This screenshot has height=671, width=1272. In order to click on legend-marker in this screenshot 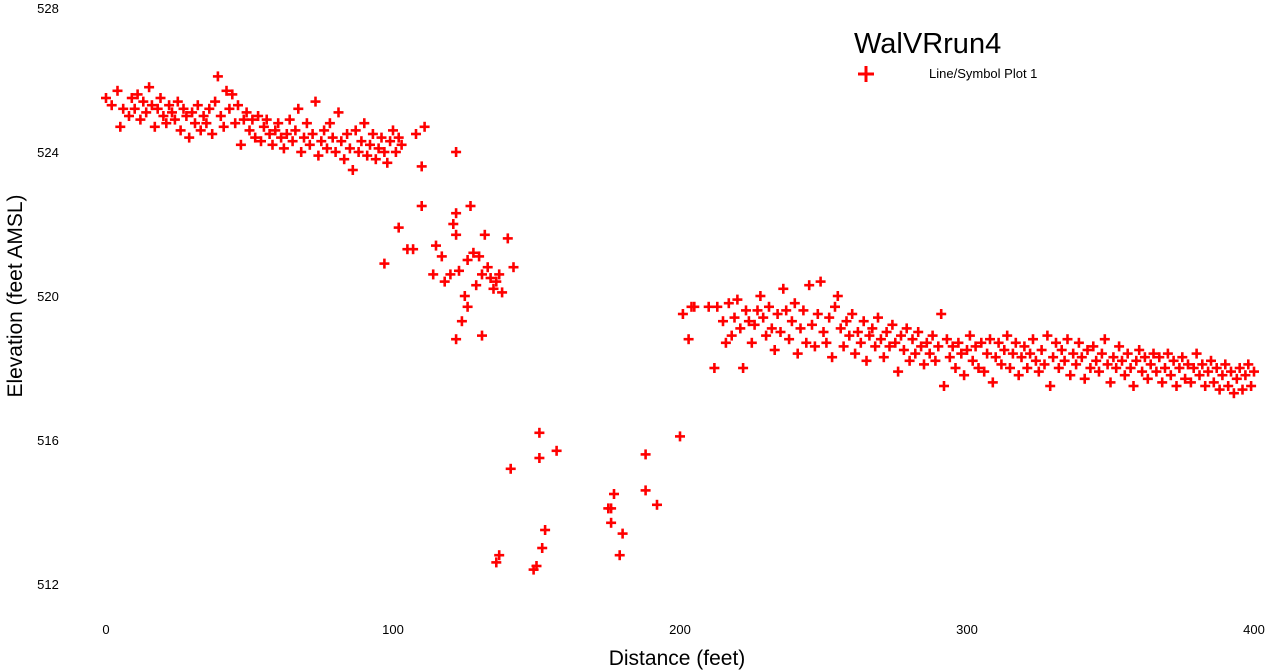, I will do `click(866, 74)`.